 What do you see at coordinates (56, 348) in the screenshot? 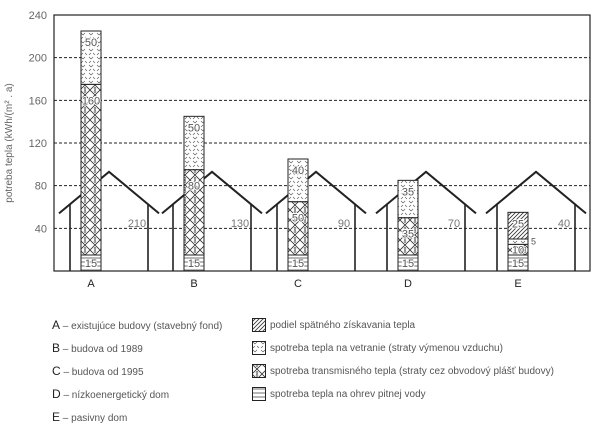
I see `legend-letter: B` at bounding box center [56, 348].